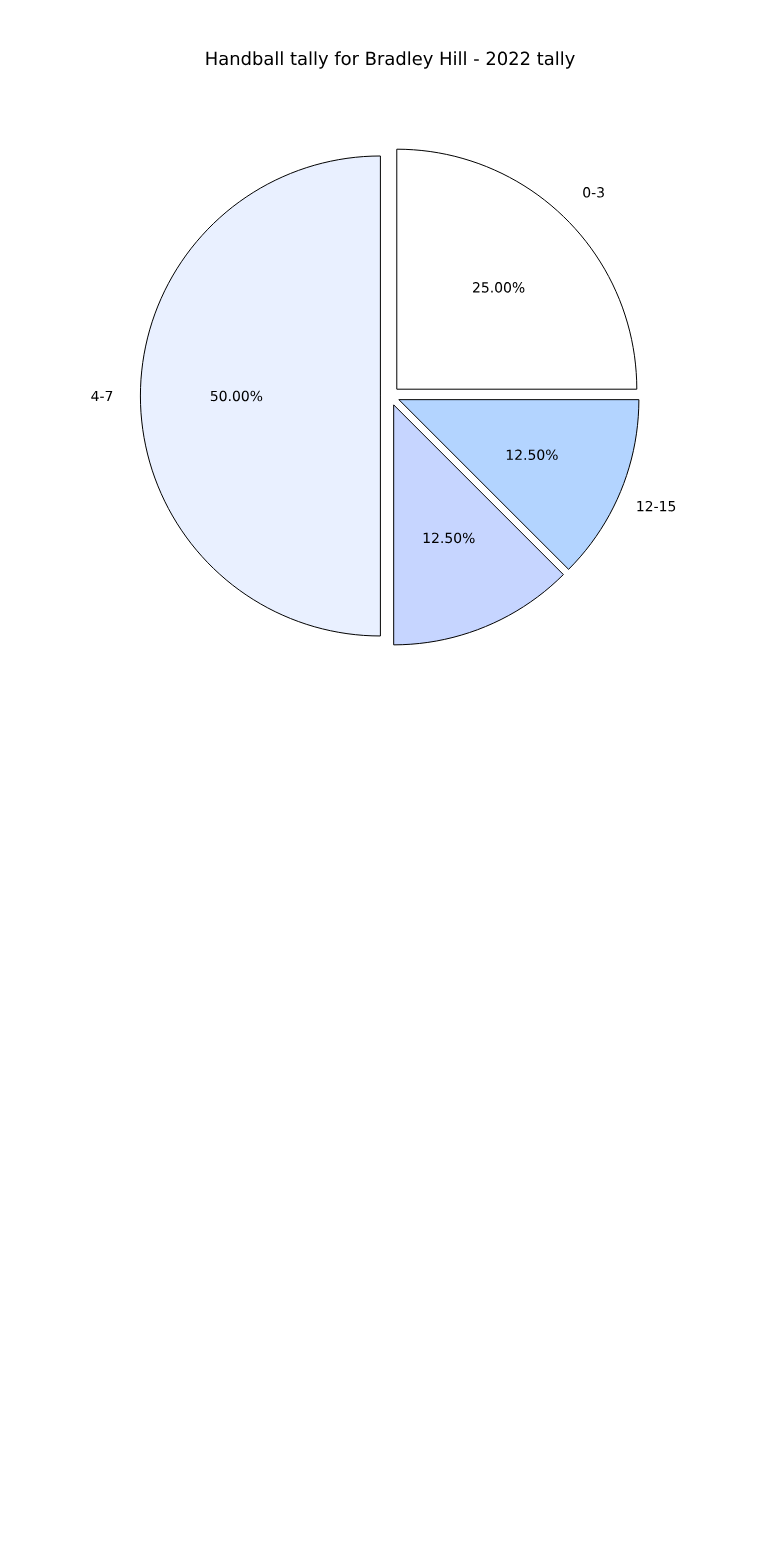 The width and height of the screenshot is (780, 1560). What do you see at coordinates (390, 60) in the screenshot?
I see `chart-title: Handball tally for Bradley Hill - 2022 tally` at bounding box center [390, 60].